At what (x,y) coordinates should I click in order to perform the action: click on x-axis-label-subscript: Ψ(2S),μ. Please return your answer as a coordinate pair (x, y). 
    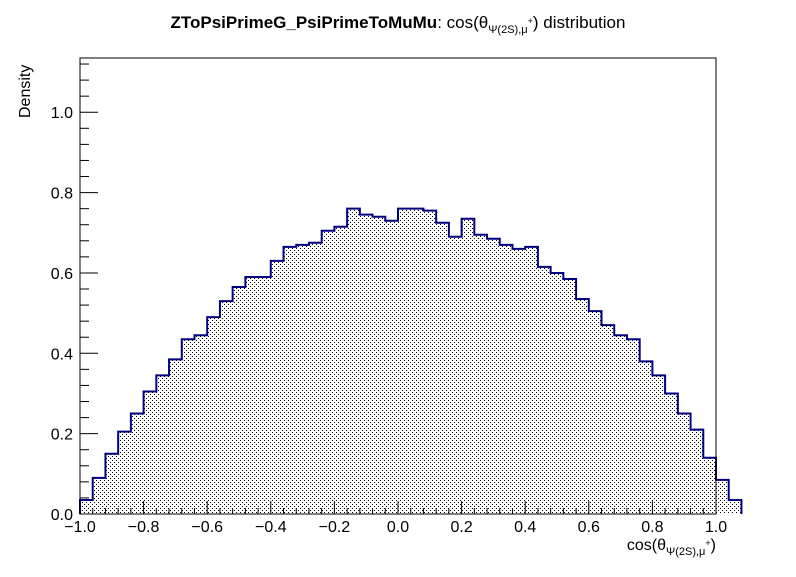
    Looking at the image, I should click on (685, 552).